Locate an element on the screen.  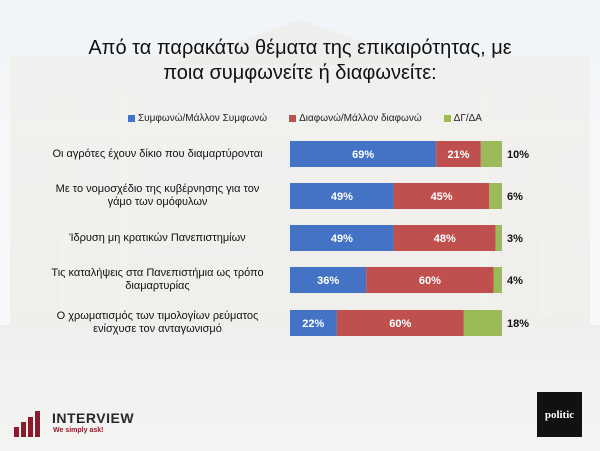
data-label-dk: 10% is located at coordinates (518, 155).